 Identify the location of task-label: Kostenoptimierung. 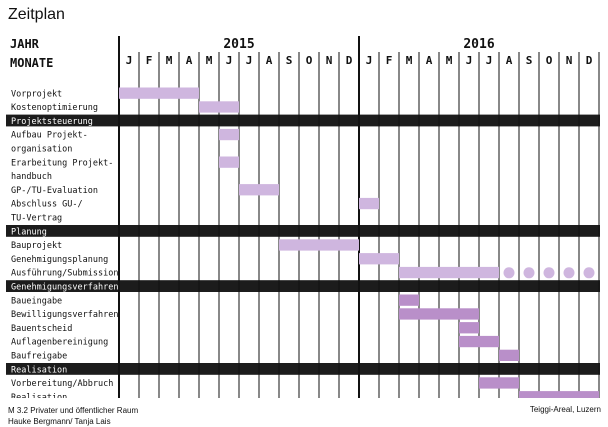
(54, 108).